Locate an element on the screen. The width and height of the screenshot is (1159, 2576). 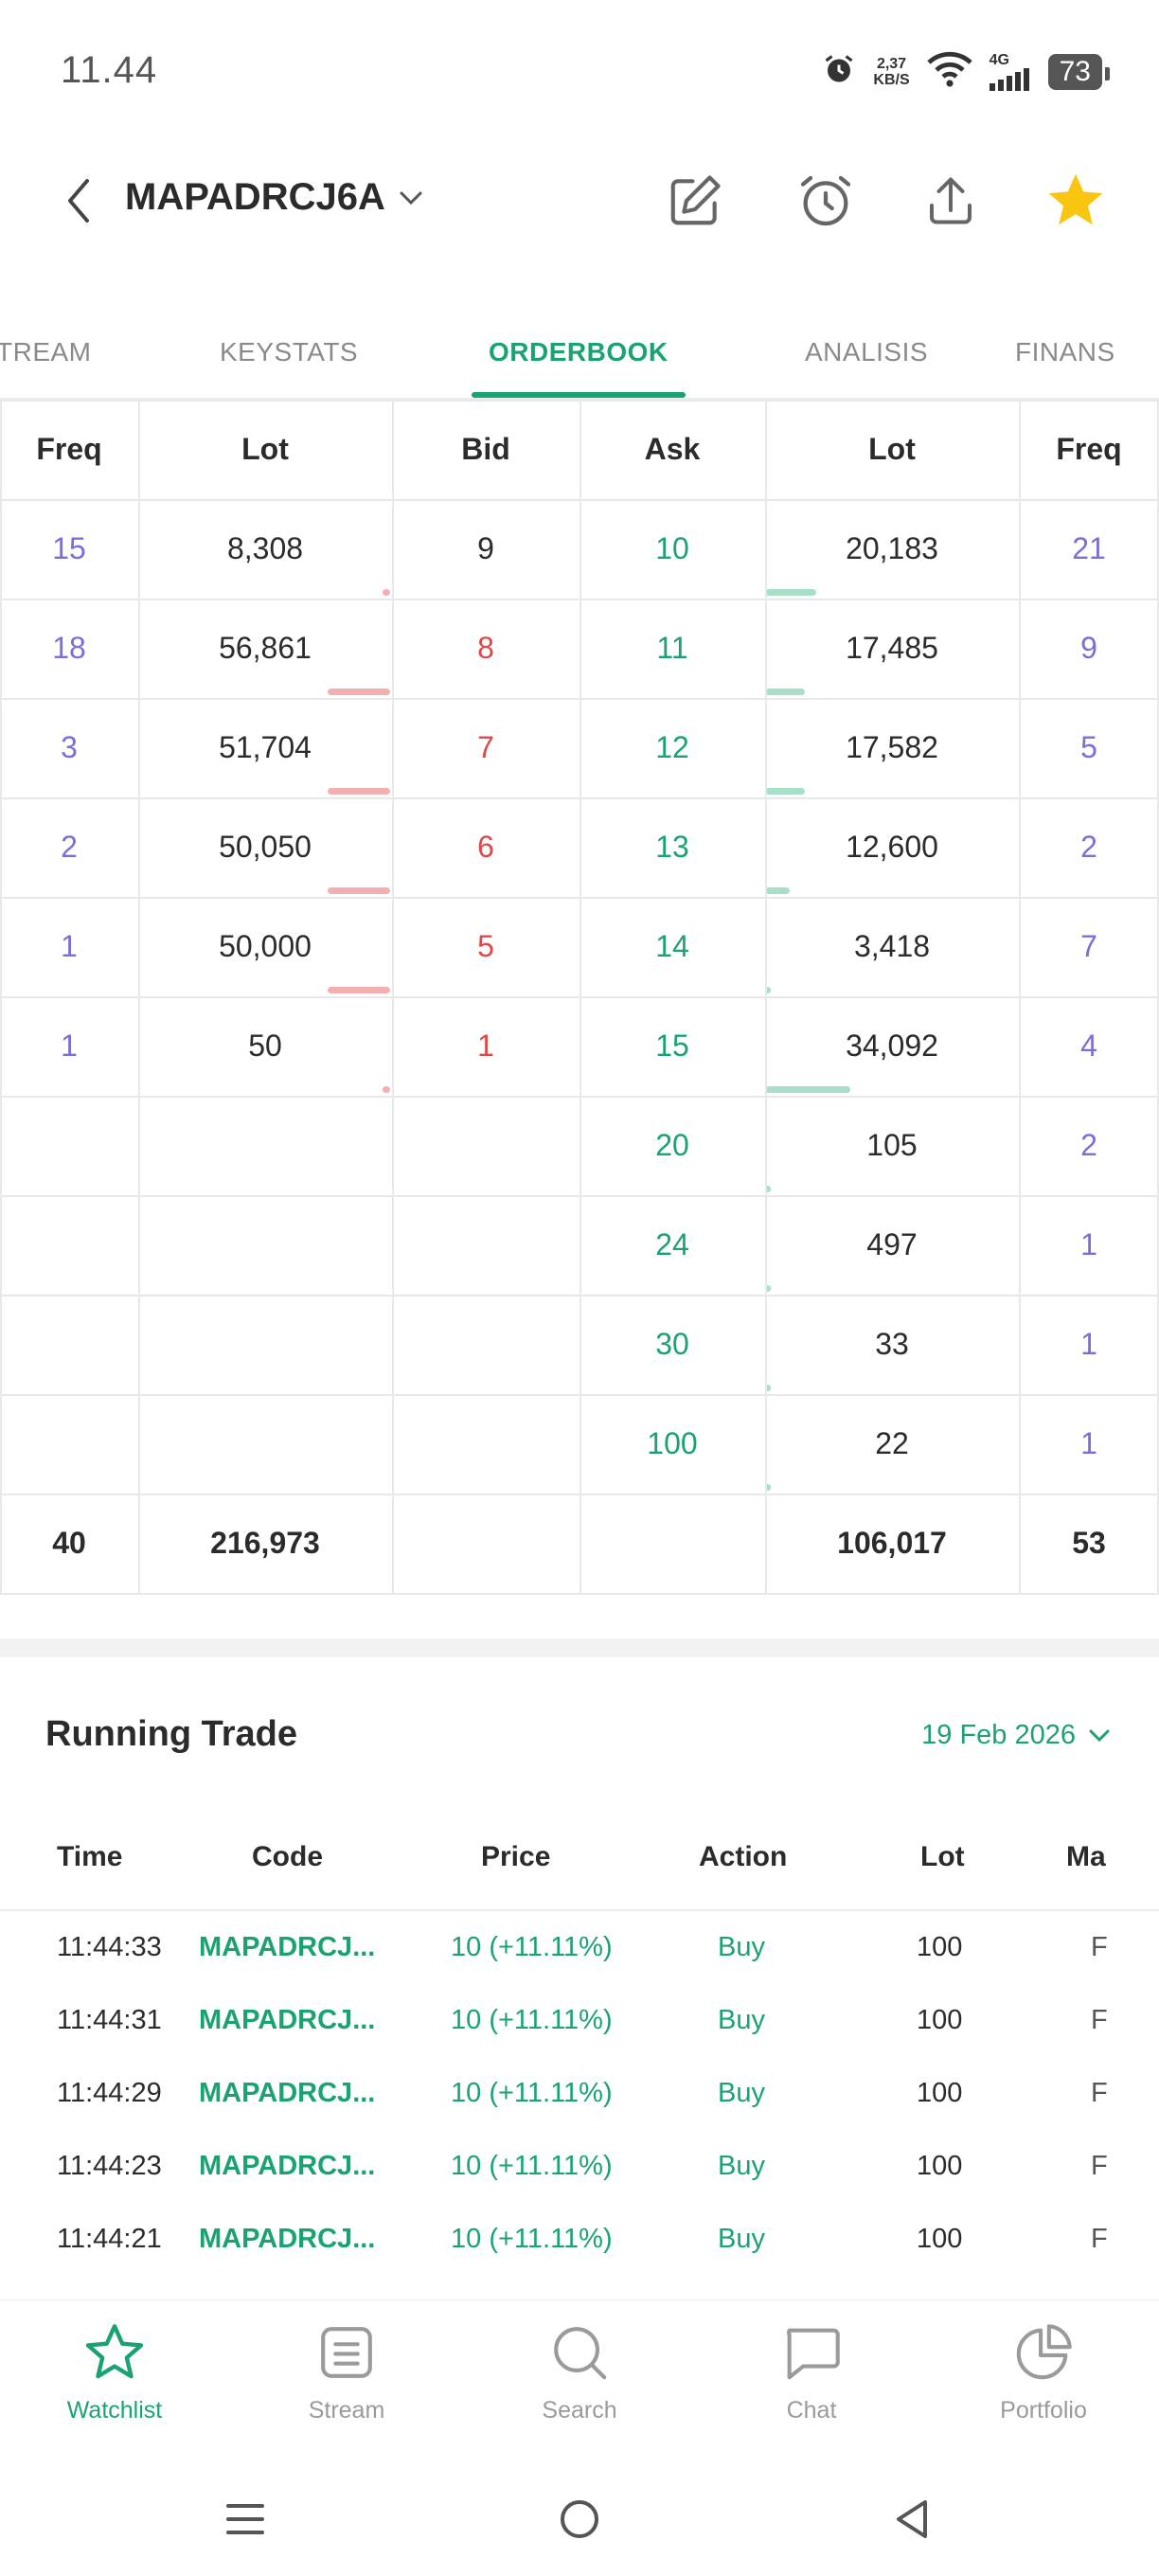
trade-time: 11:44:23 is located at coordinates (109, 2166).